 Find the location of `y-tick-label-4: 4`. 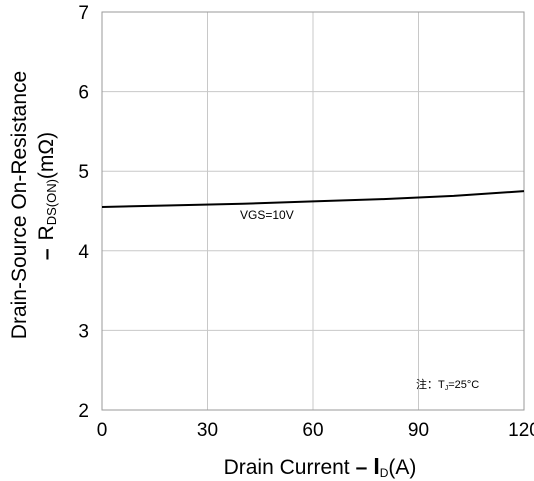

y-tick-label-4: 4 is located at coordinates (83, 252).